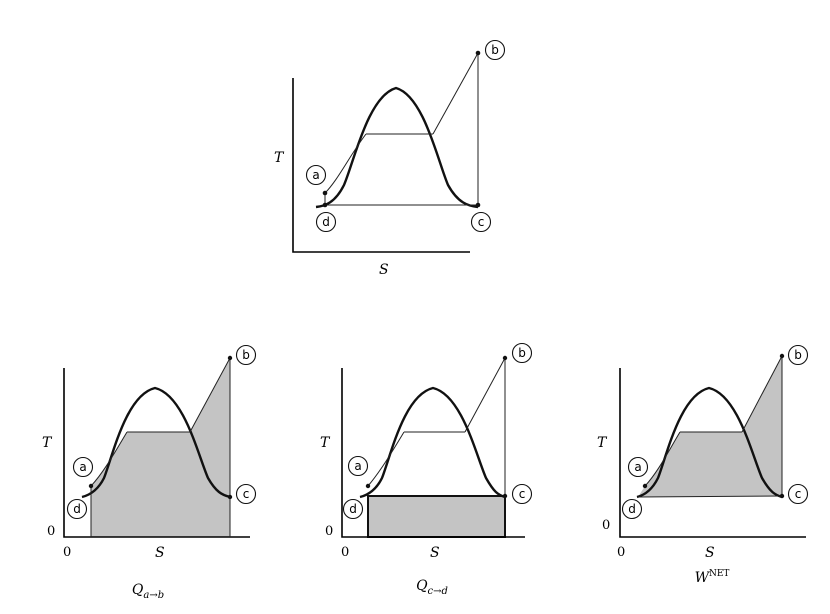 The image size is (830, 614). Describe the element at coordinates (67, 552) in the screenshot. I see `heat-in-zero-x: 0` at that location.